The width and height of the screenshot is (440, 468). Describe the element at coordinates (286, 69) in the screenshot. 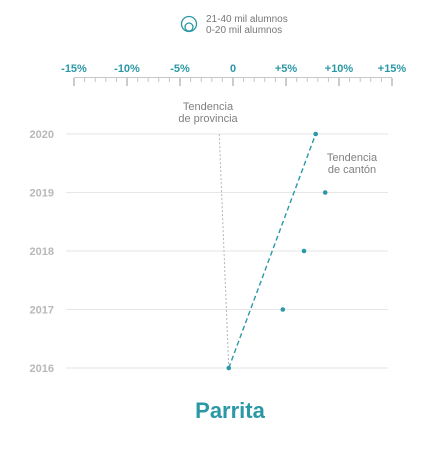

I see `x-tick-label: +5%` at that location.